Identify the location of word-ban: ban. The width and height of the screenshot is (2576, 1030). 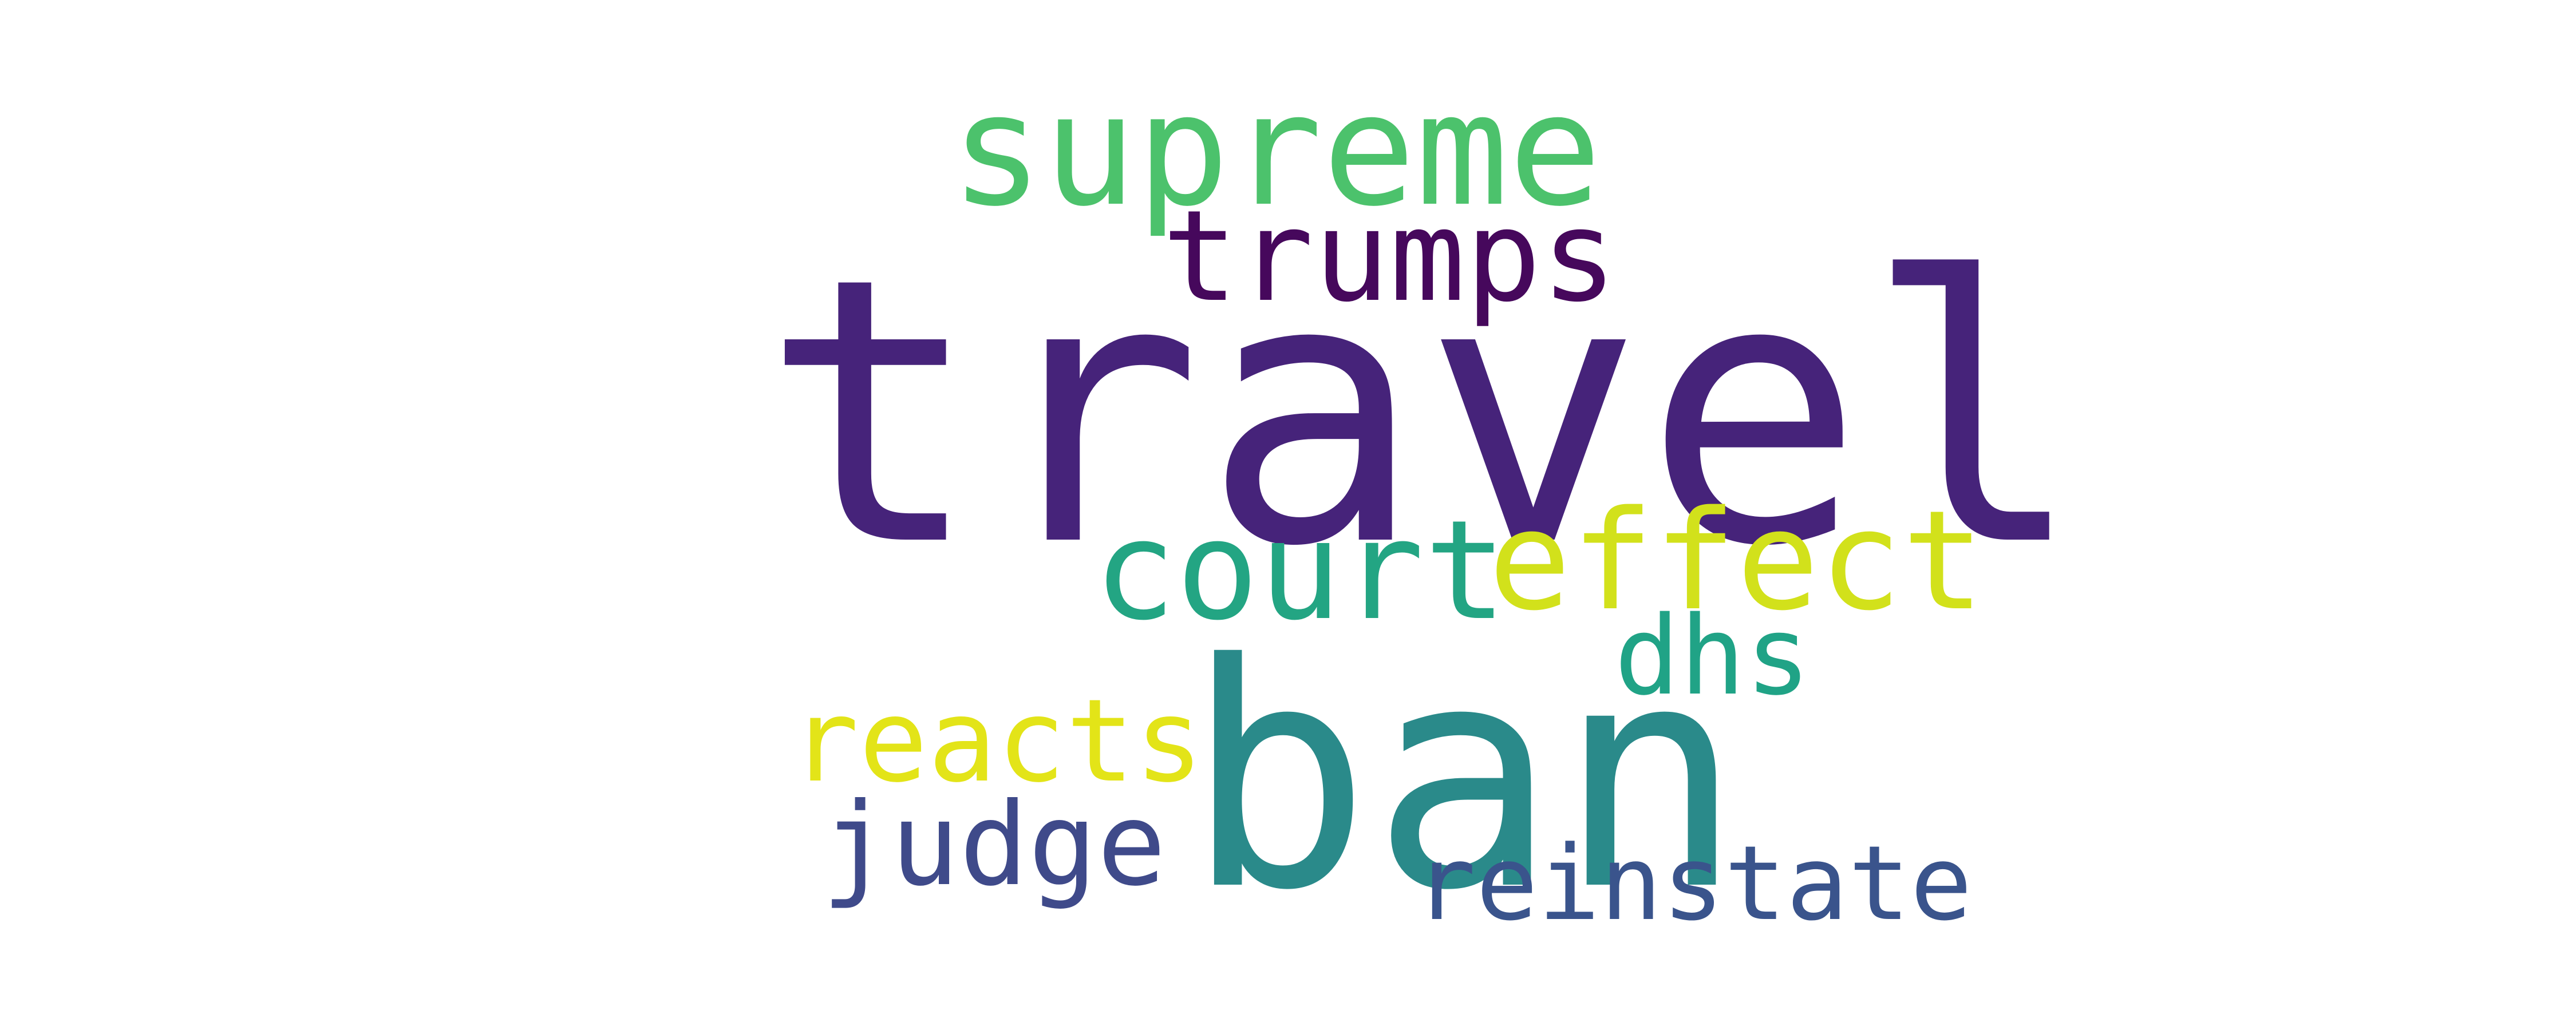
(1464, 778).